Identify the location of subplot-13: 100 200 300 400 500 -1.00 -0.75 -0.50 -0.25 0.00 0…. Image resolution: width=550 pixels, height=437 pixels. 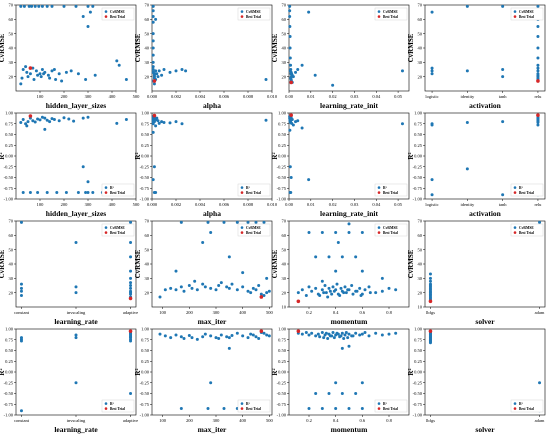
(203, 380).